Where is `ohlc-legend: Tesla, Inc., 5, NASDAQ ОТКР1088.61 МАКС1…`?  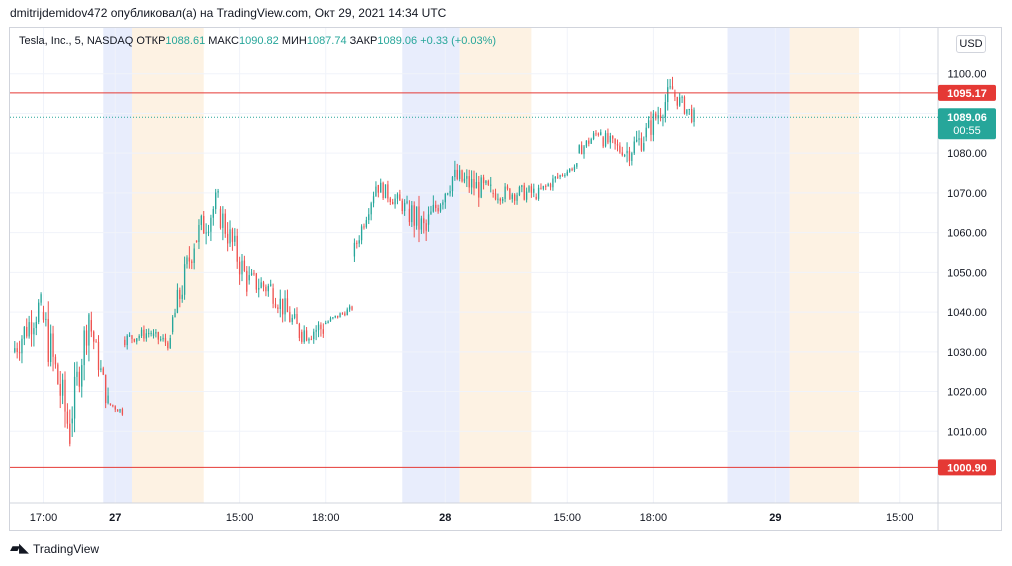
ohlc-legend: Tesla, Inc., 5, NASDAQ ОТКР1088.61 МАКС1… is located at coordinates (257, 41).